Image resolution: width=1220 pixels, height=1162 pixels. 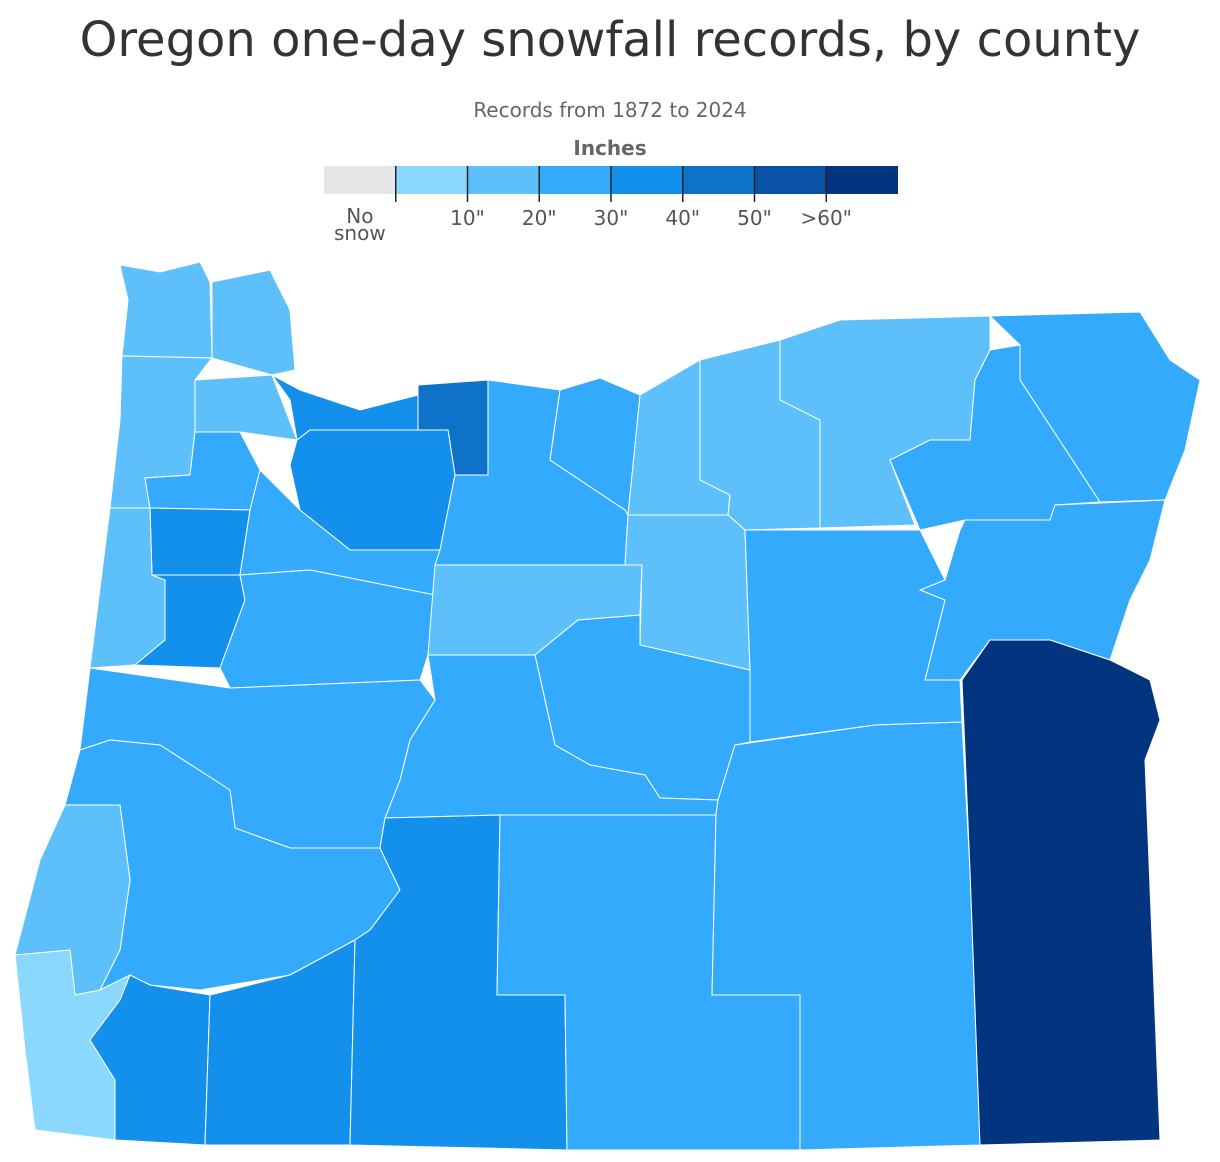 What do you see at coordinates (539, 218) in the screenshot?
I see `legend-label: 20"` at bounding box center [539, 218].